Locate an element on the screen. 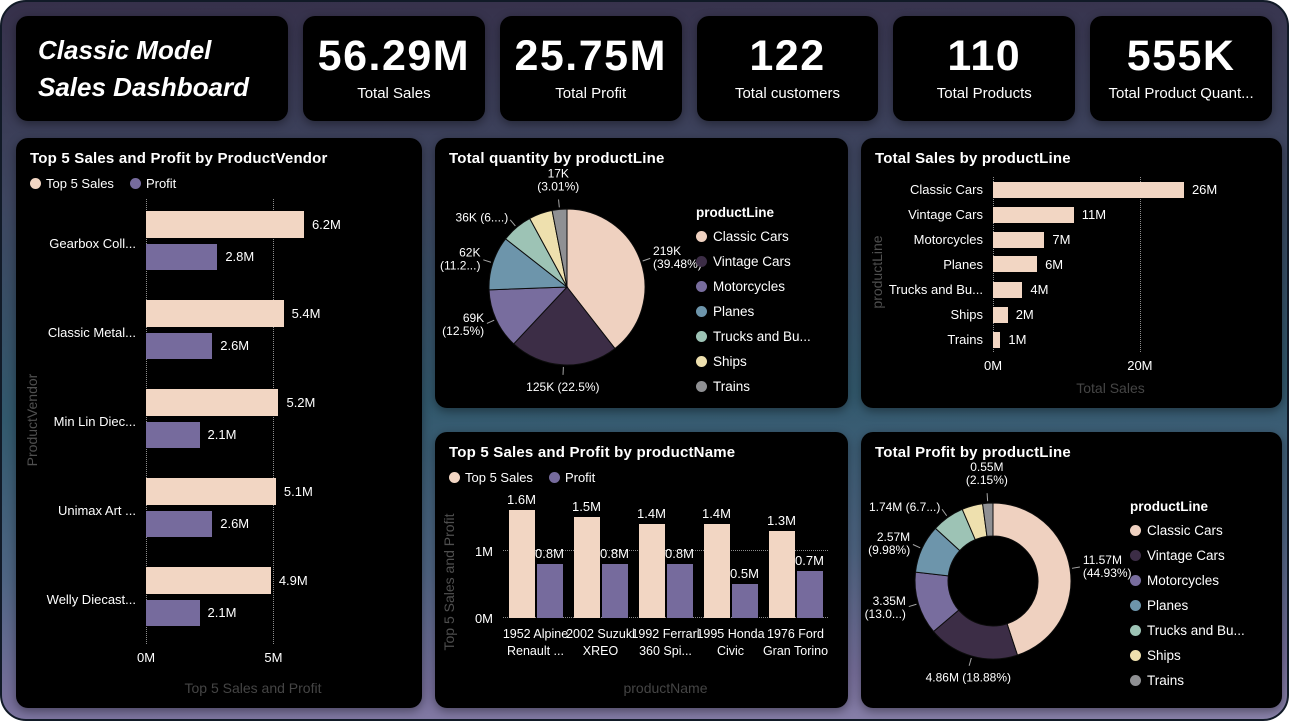 This screenshot has height=725, width=1293. legend-title: productLine is located at coordinates (735, 212).